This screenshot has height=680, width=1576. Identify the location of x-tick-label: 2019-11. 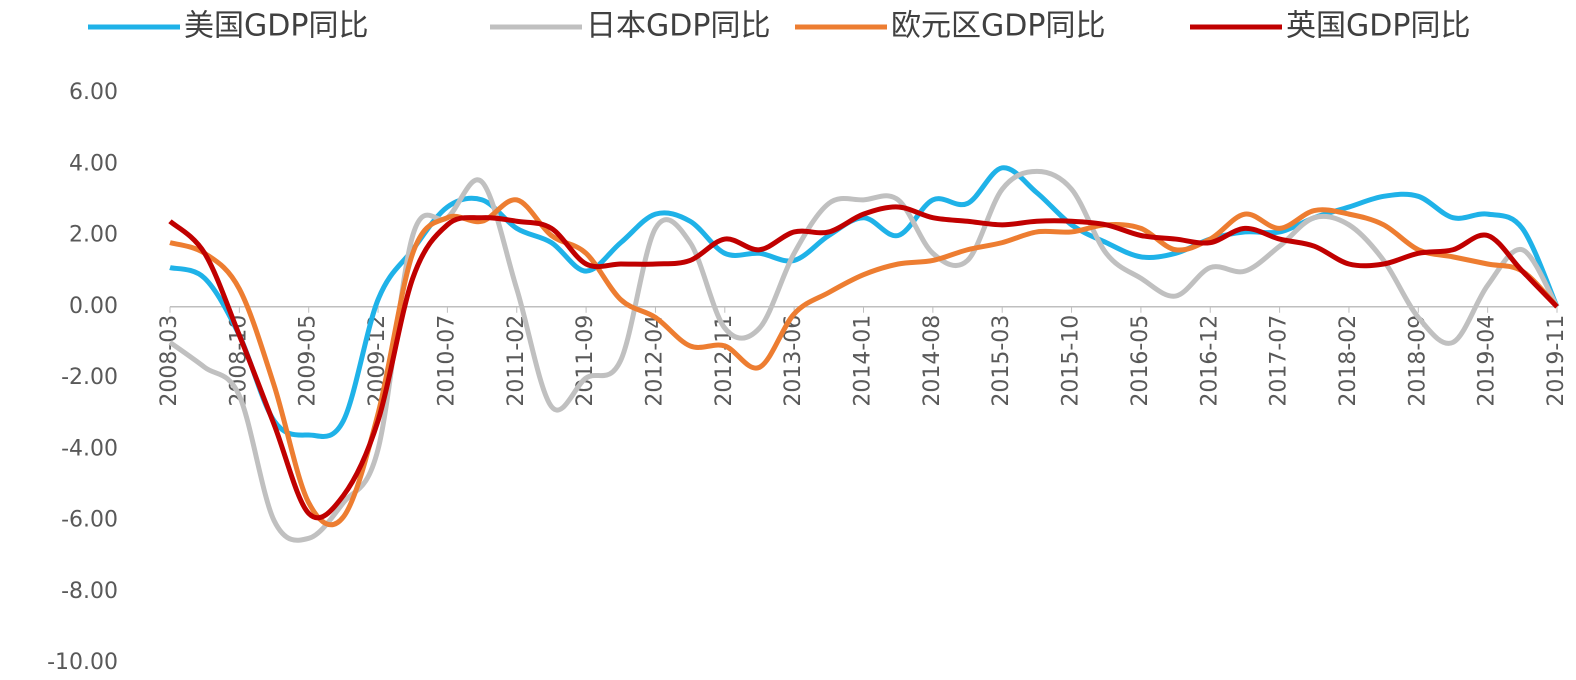
(1556, 361).